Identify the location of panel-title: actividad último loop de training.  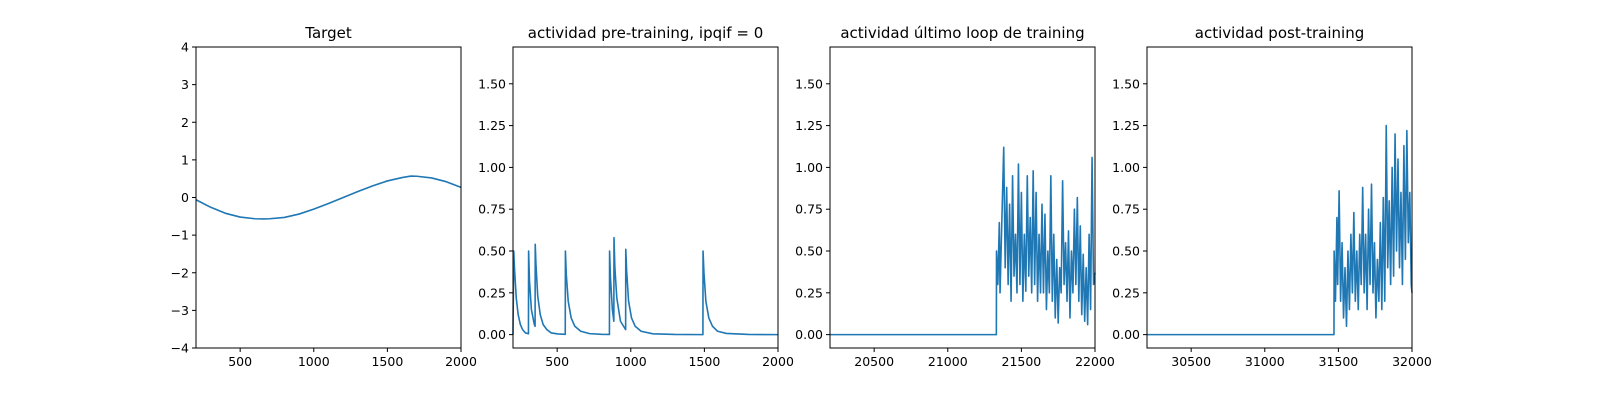
(962, 33).